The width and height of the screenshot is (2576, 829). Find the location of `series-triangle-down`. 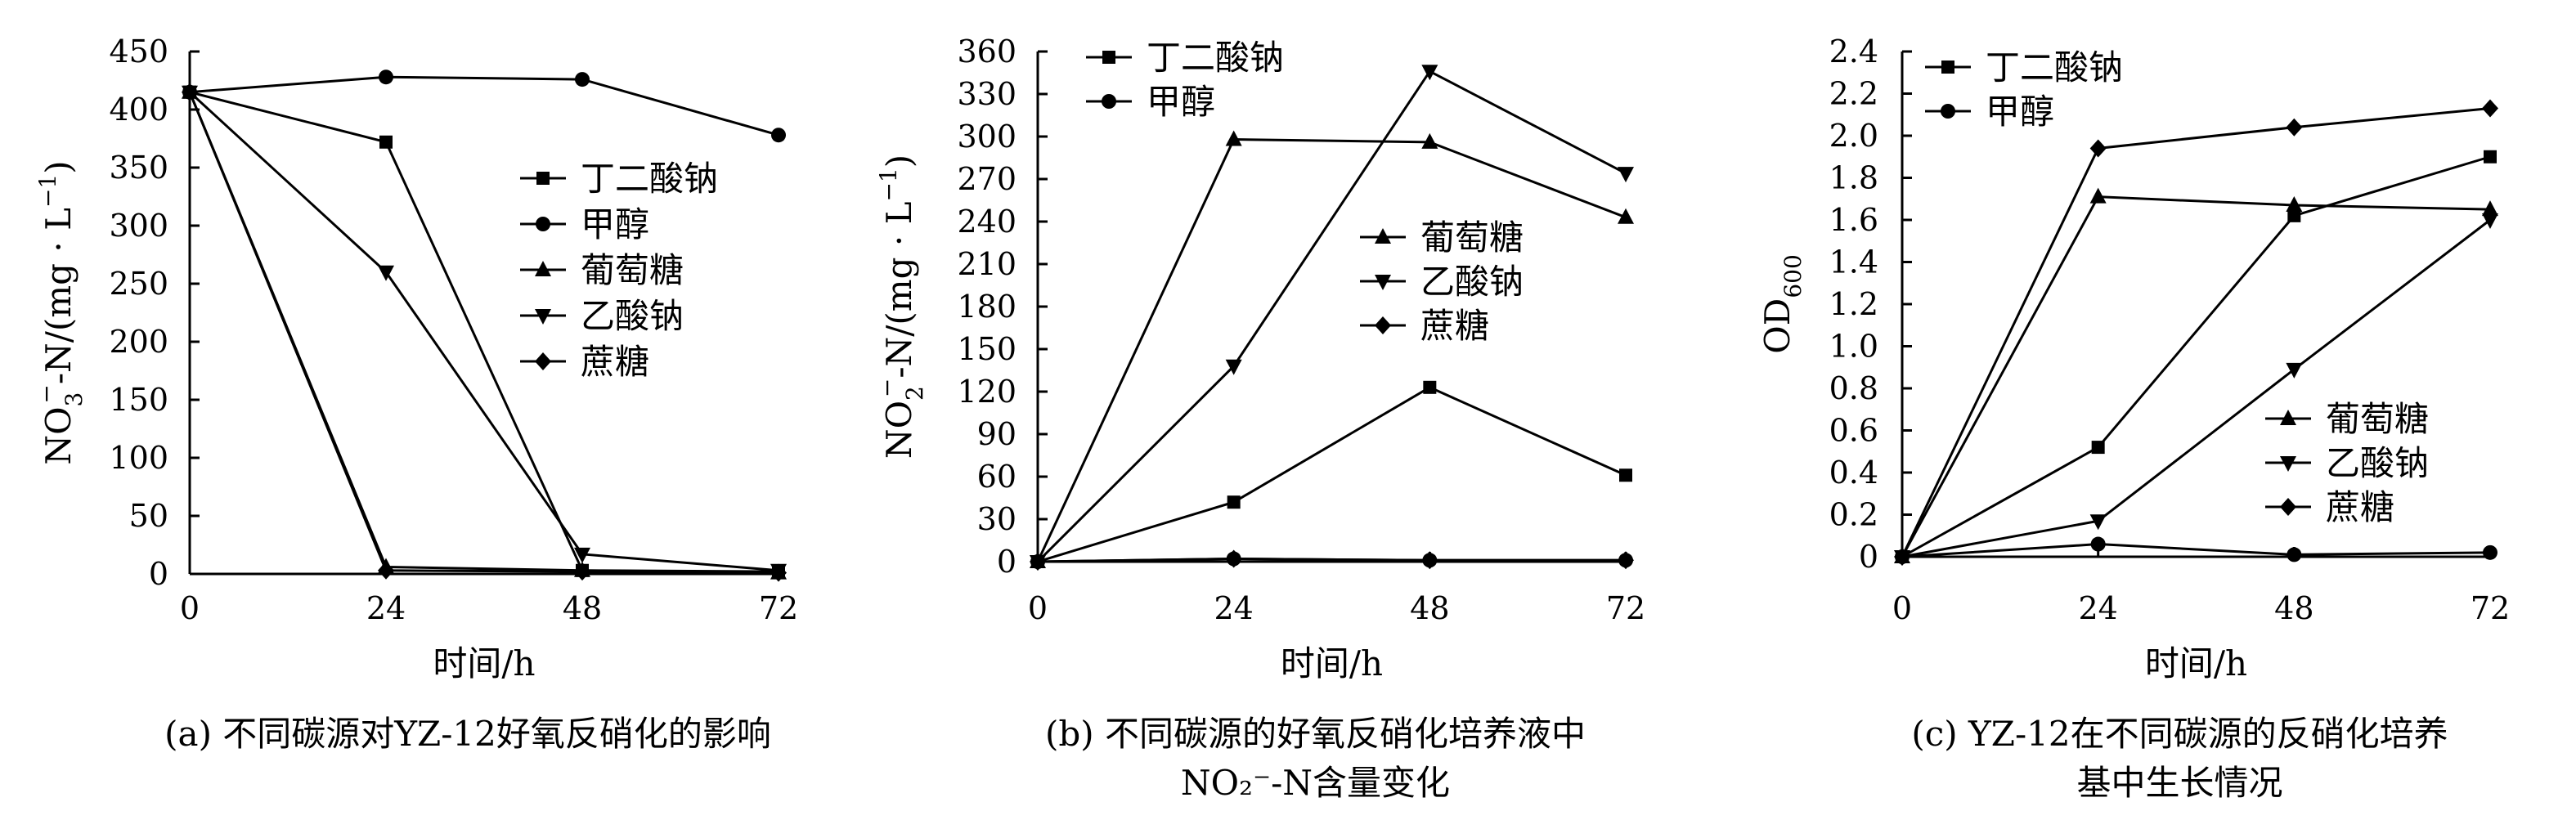

series-triangle-down is located at coordinates (2196, 389).